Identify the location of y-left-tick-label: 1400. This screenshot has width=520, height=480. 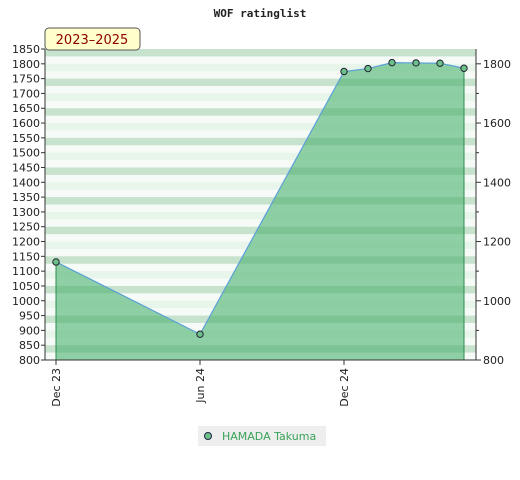
(26, 182).